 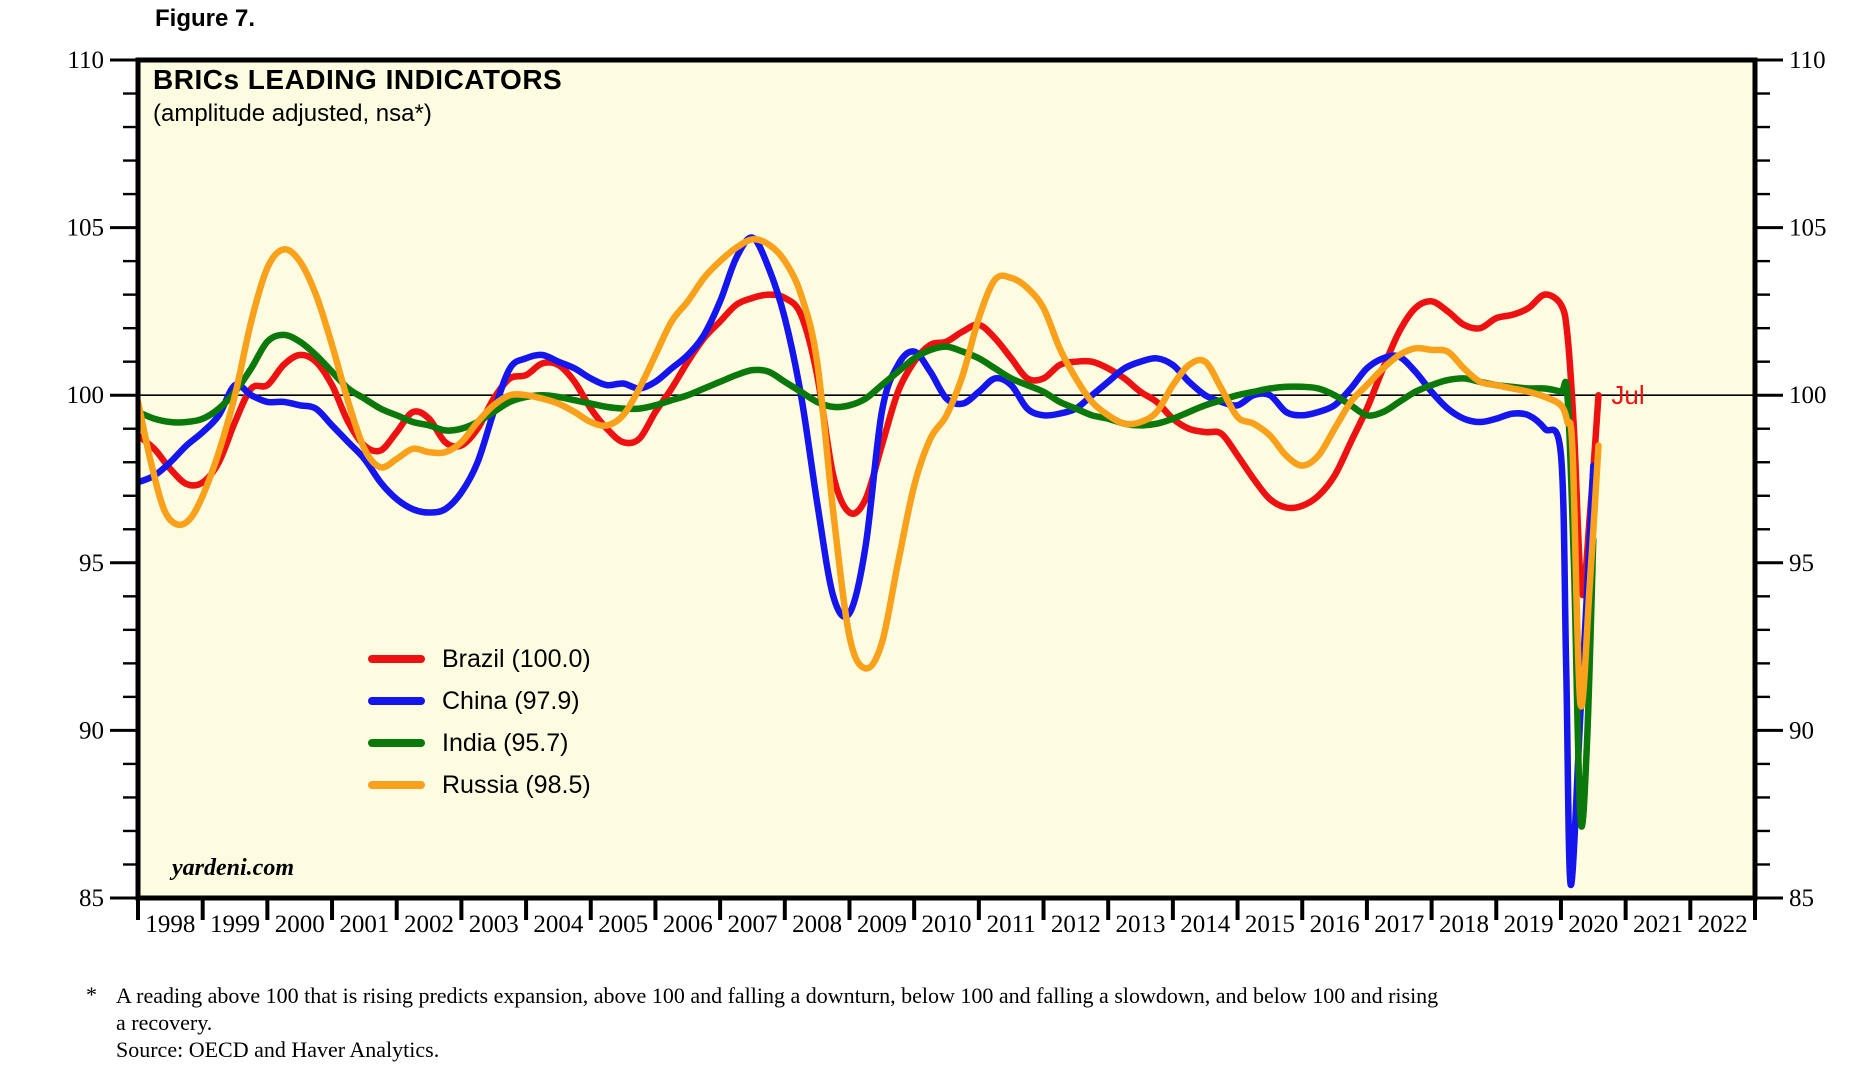 I want to click on legend-label-brazil: Brazil (100.0), so click(x=516, y=658).